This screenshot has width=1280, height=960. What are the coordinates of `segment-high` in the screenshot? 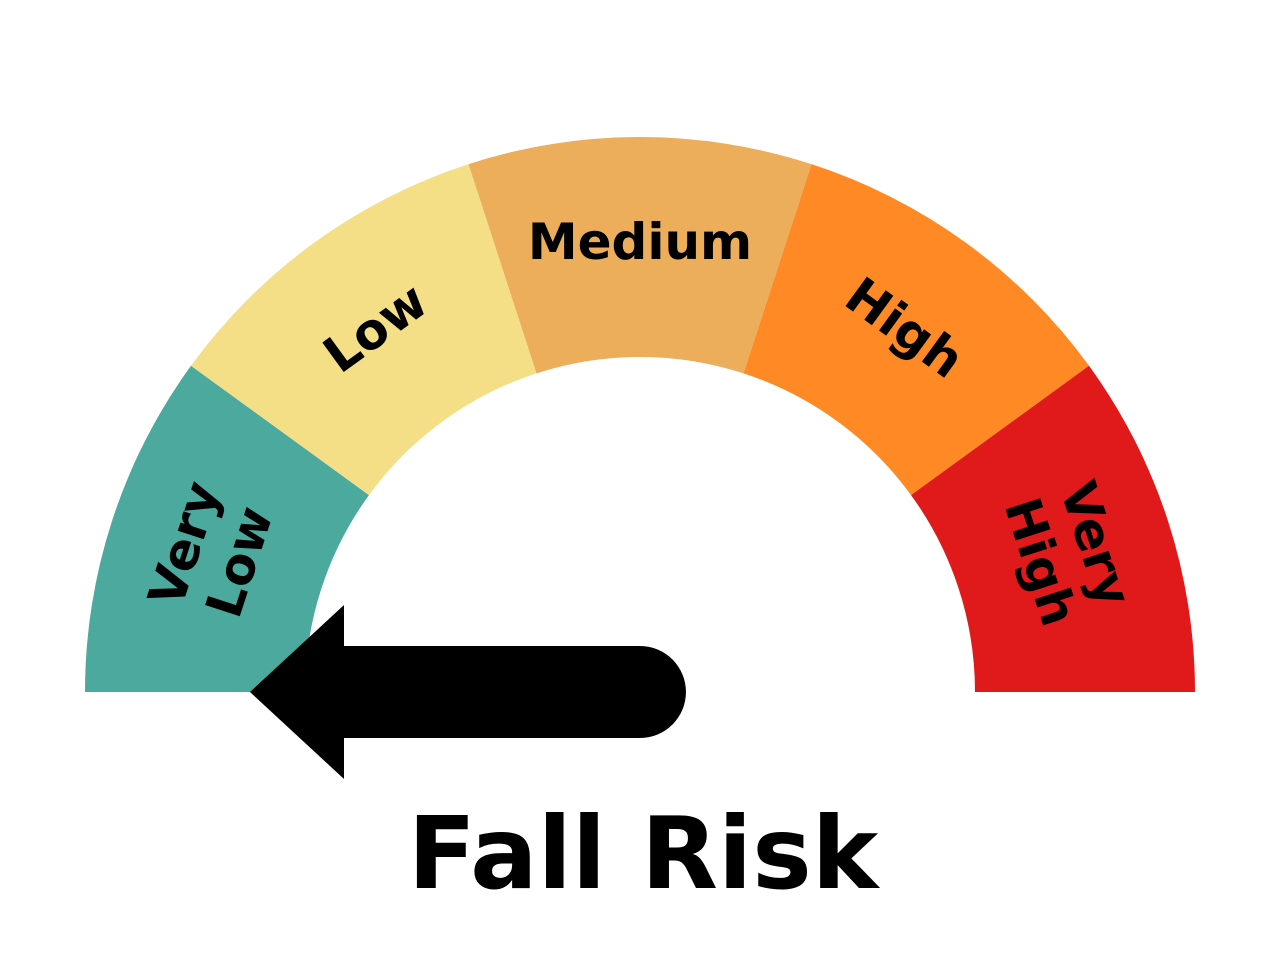 It's located at (916, 330).